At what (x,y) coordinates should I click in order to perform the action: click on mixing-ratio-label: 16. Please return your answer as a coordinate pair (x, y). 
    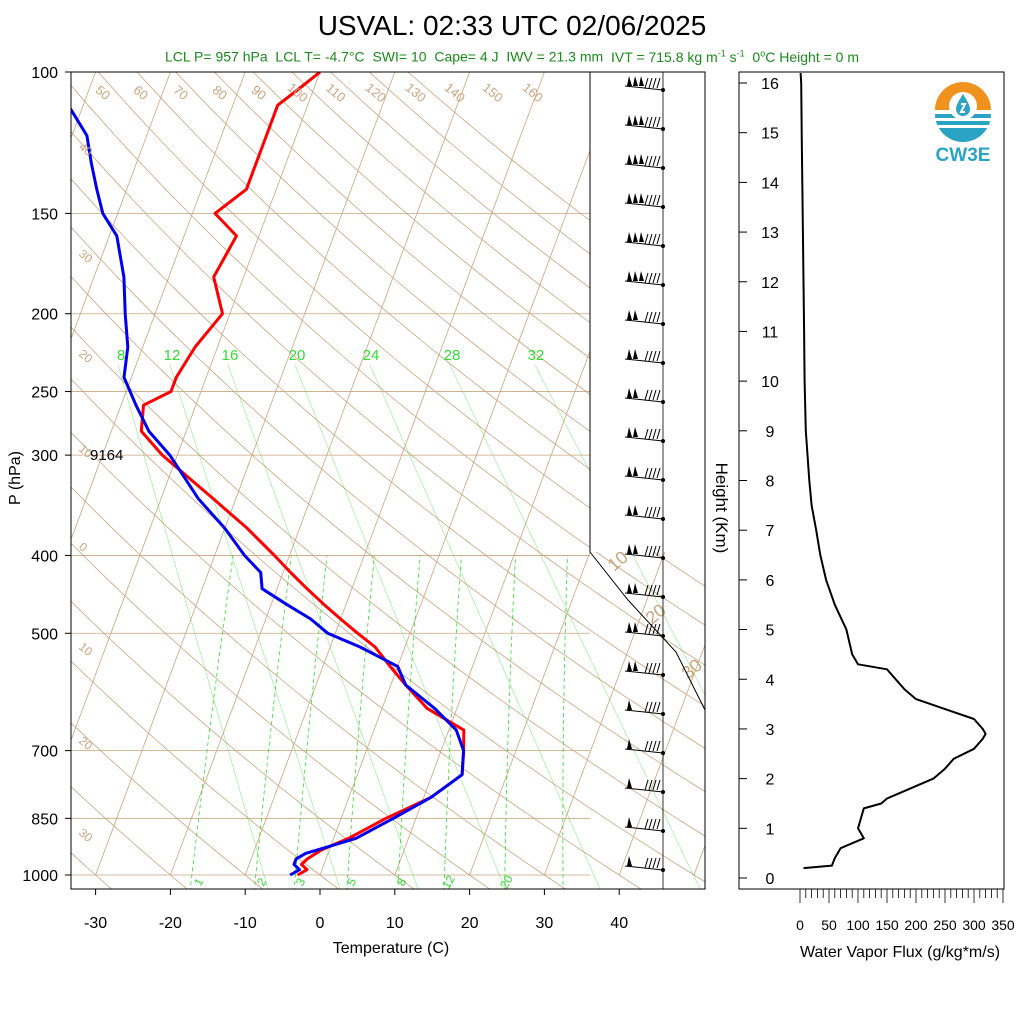
    Looking at the image, I should click on (230, 355).